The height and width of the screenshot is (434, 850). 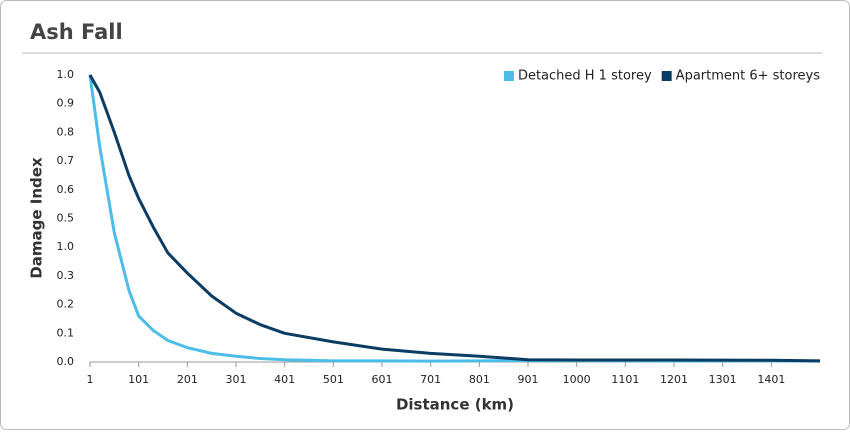 What do you see at coordinates (90, 379) in the screenshot?
I see `x-tick-label: 1` at bounding box center [90, 379].